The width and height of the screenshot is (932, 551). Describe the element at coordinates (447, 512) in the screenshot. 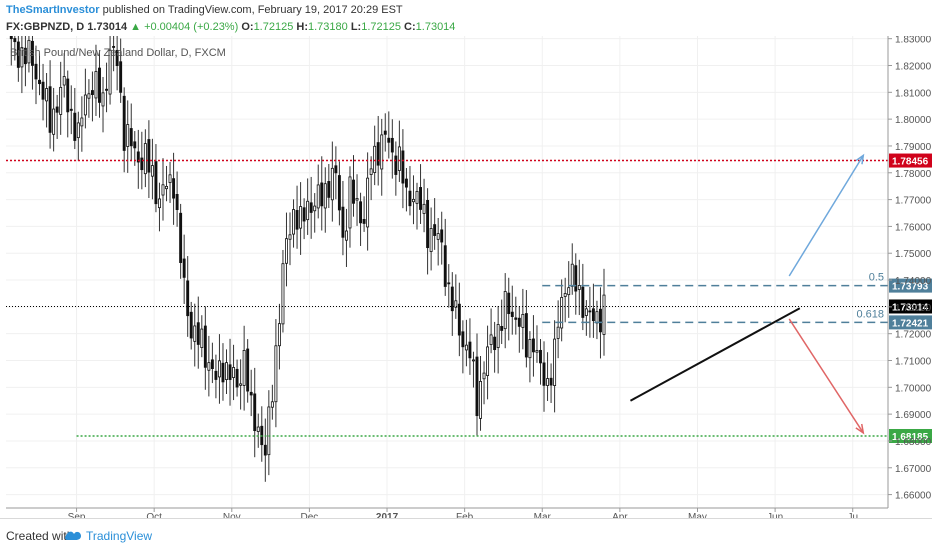

I see `time-axis: Sep Oct Nov Dec 2017 Feb Mar Apr May Jun Ju` at that location.